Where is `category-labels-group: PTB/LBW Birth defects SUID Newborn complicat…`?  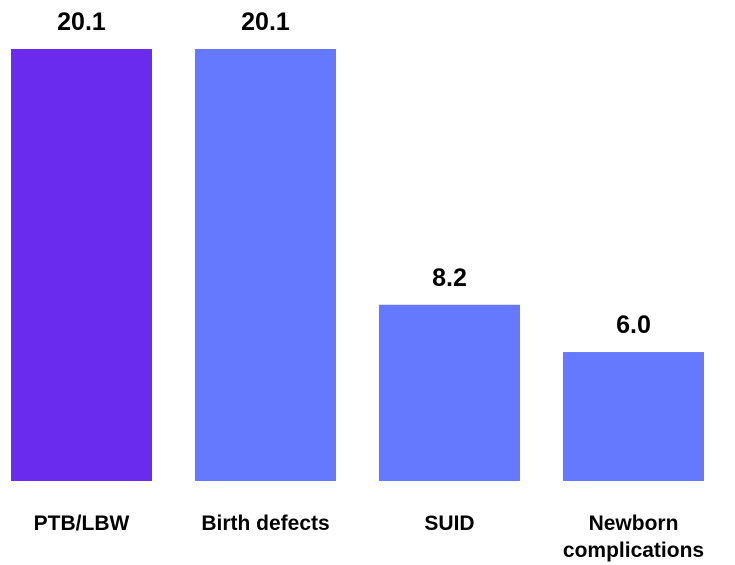
category-labels-group: PTB/LBW Birth defects SUID Newborn complicat… is located at coordinates (369, 537).